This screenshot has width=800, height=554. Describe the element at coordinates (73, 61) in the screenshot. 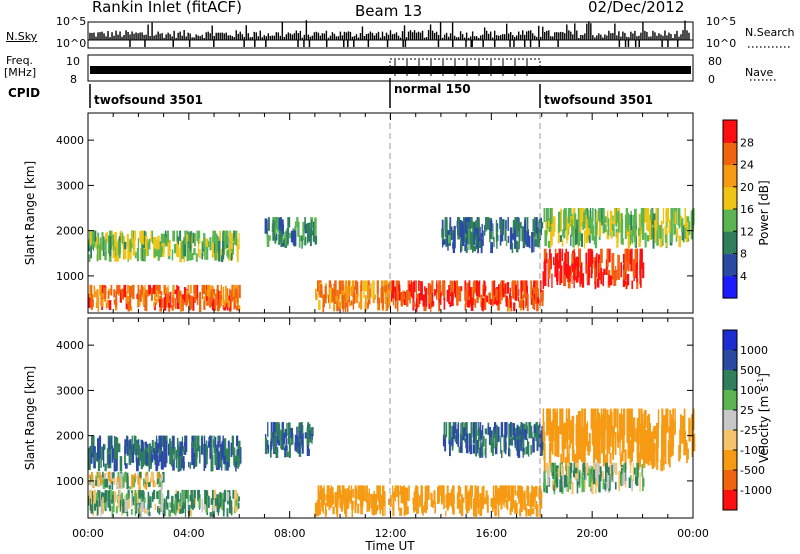

I see `freq-left-tick-top: 10` at that location.